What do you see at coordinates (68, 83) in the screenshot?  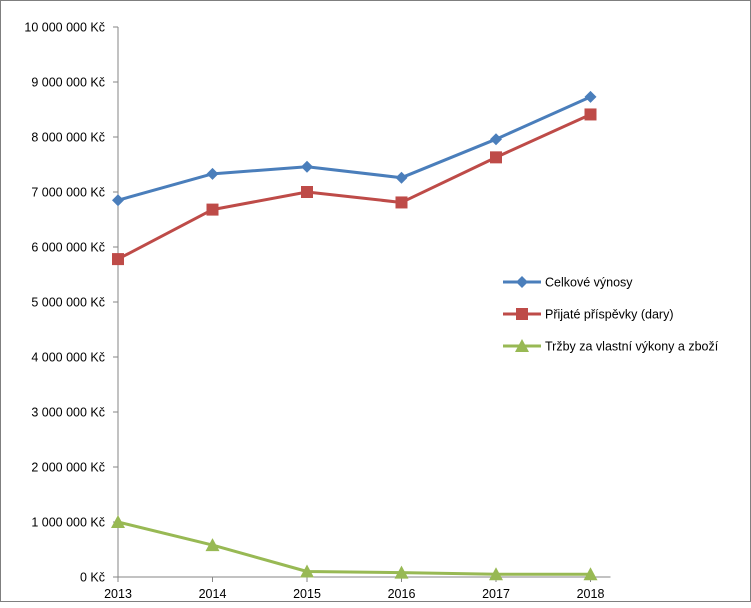 I see `y-tick-label: 9 000 000 Kč` at bounding box center [68, 83].